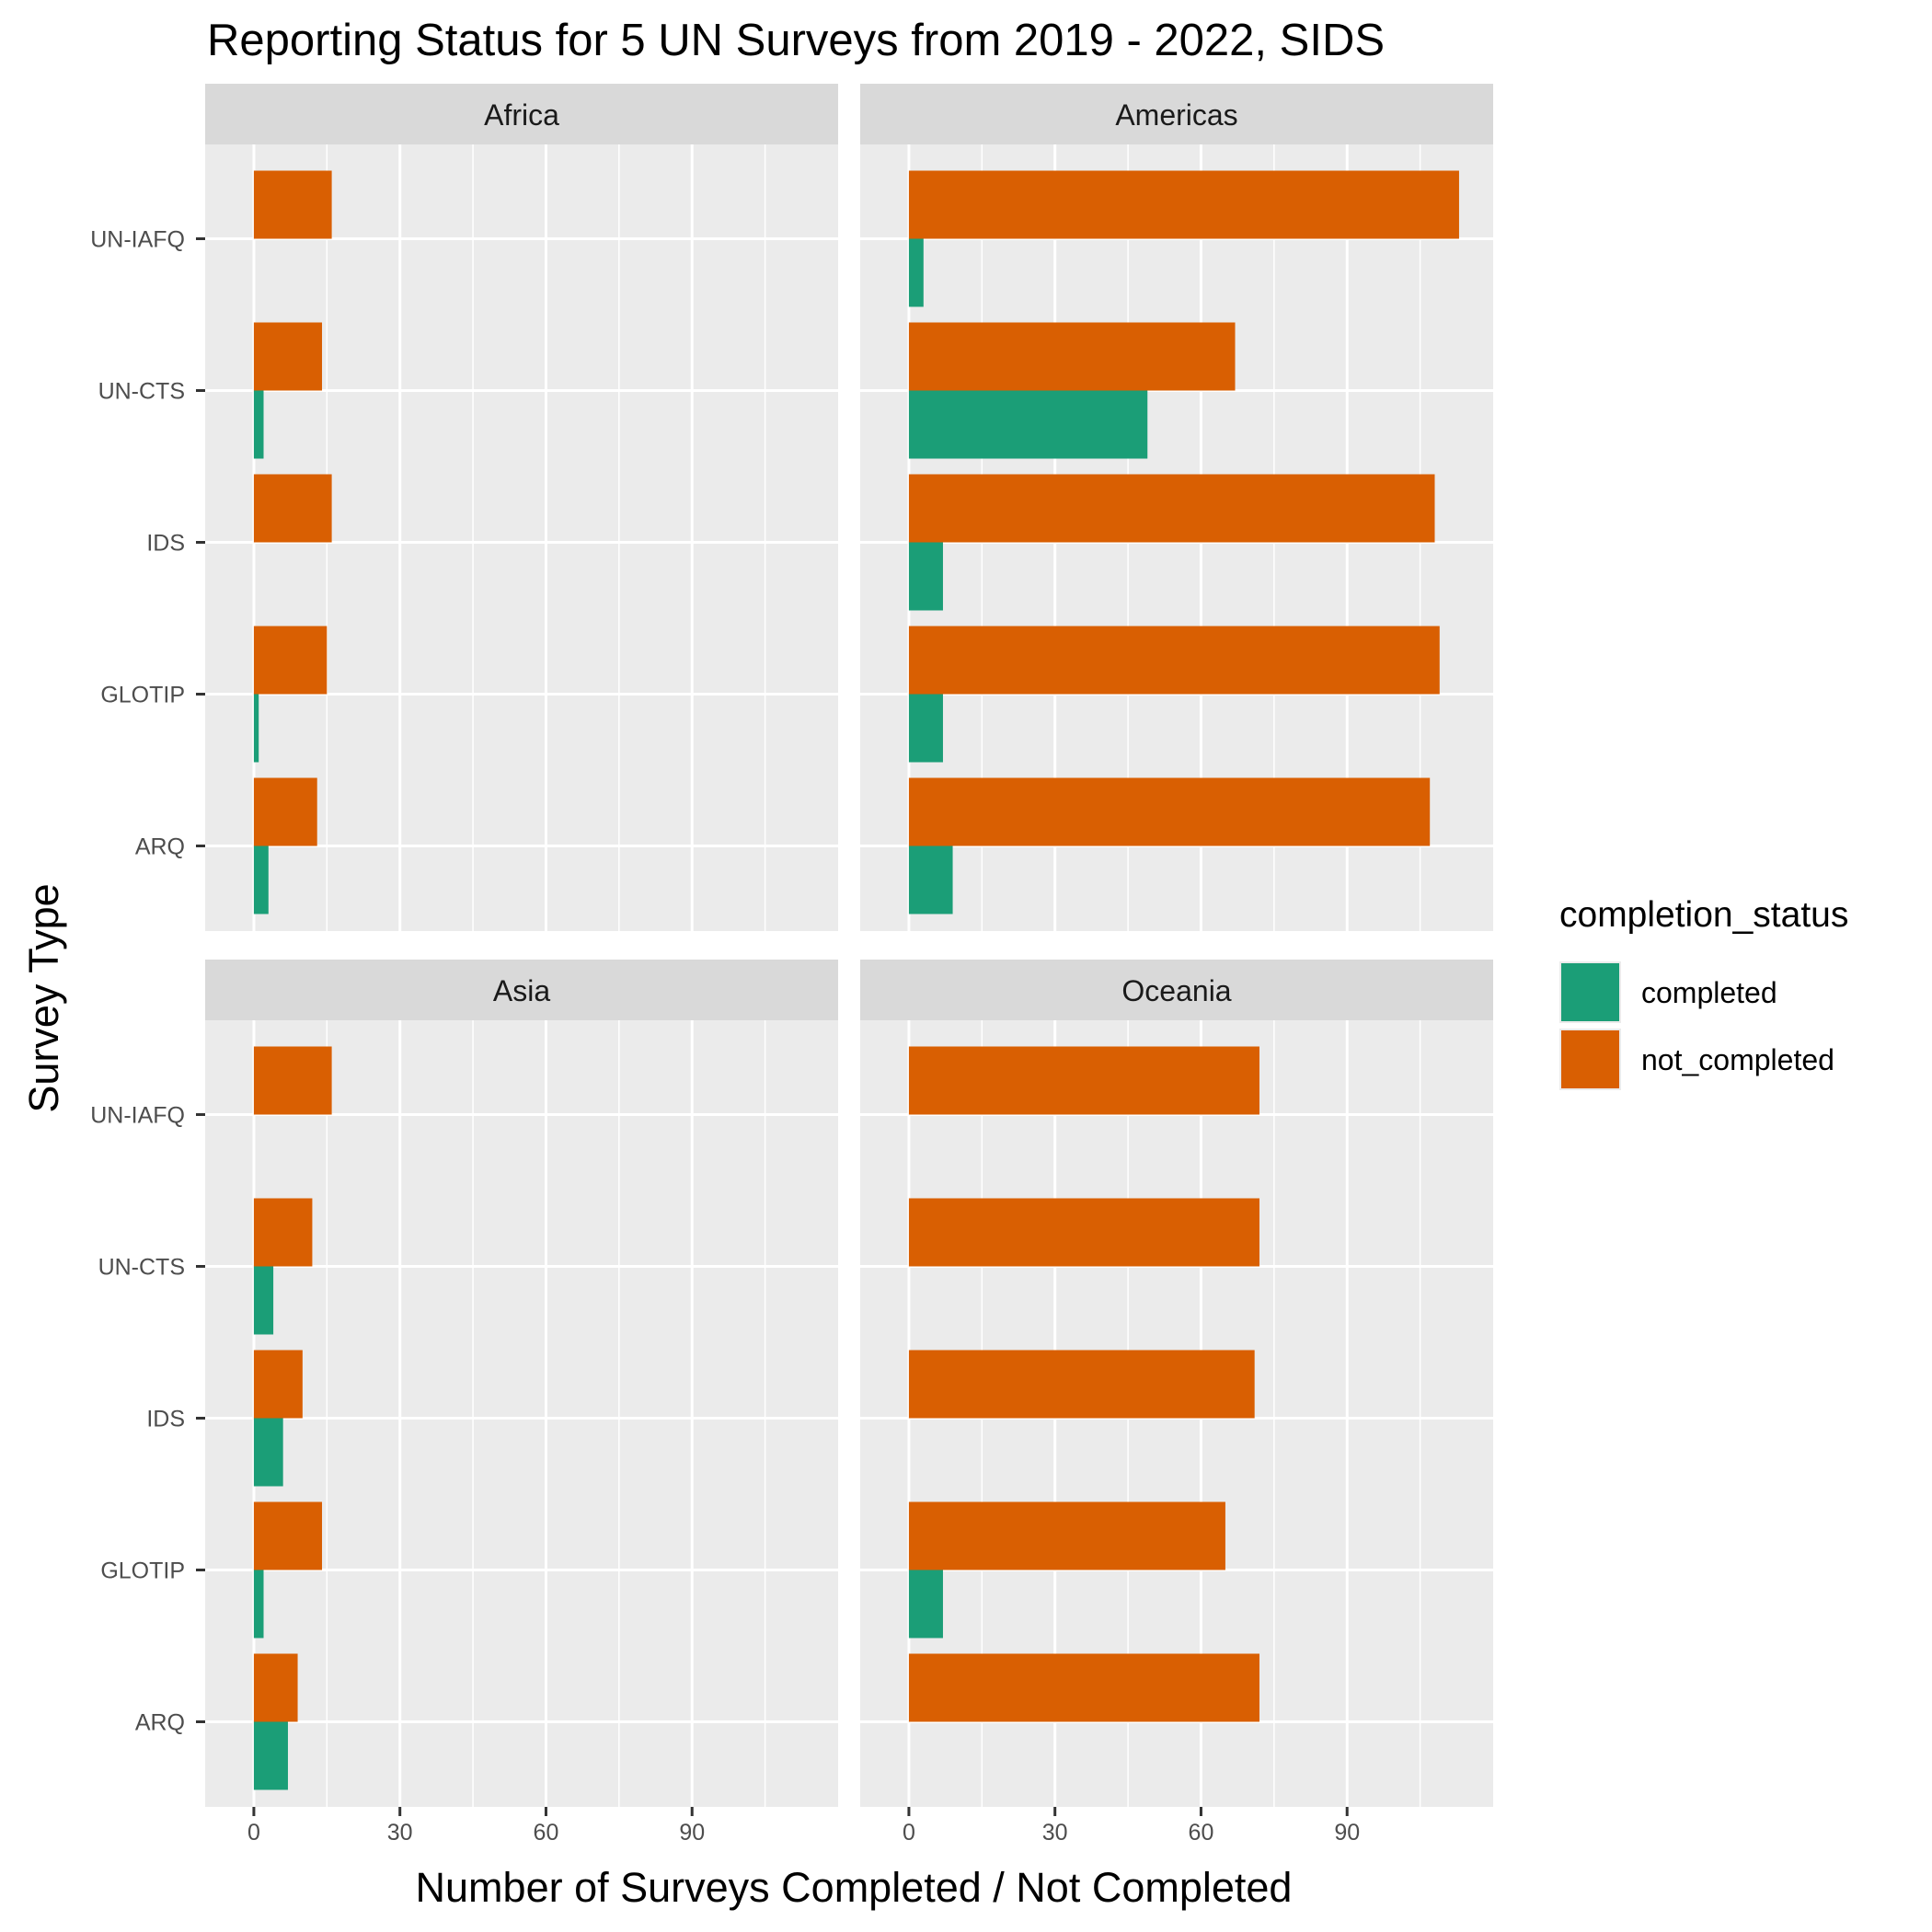 This screenshot has width=1932, height=1932. Describe the element at coordinates (521, 1413) in the screenshot. I see `panel-background` at that location.